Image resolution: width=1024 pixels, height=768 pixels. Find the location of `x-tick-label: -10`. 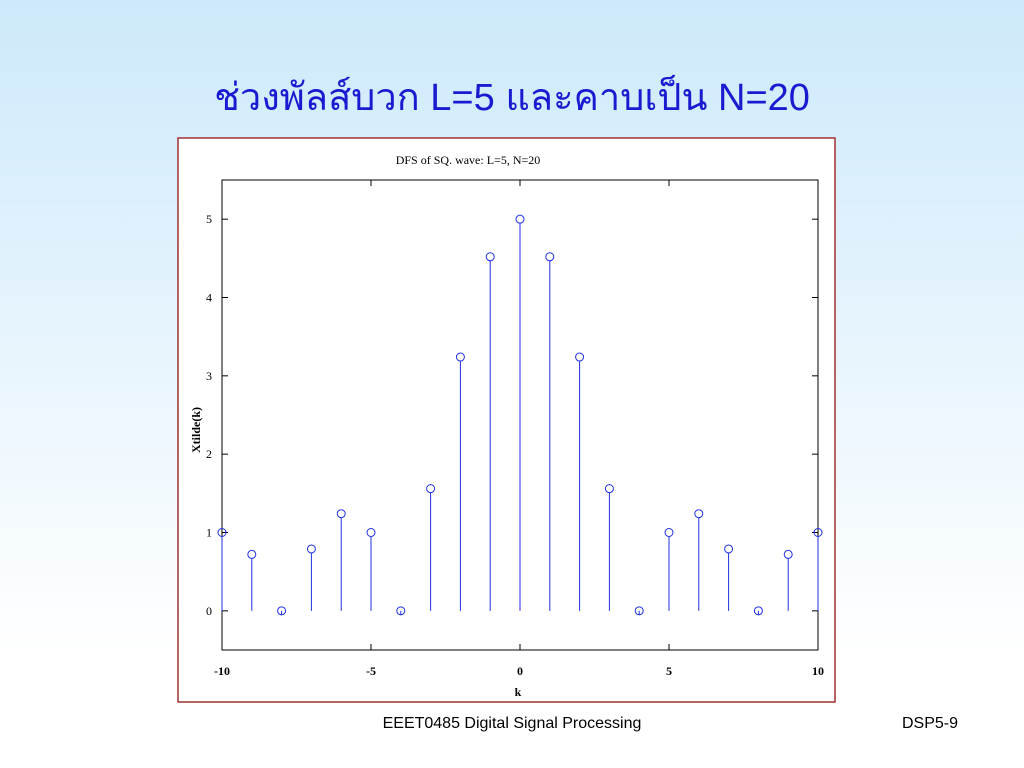

x-tick-label: -10 is located at coordinates (222, 671).